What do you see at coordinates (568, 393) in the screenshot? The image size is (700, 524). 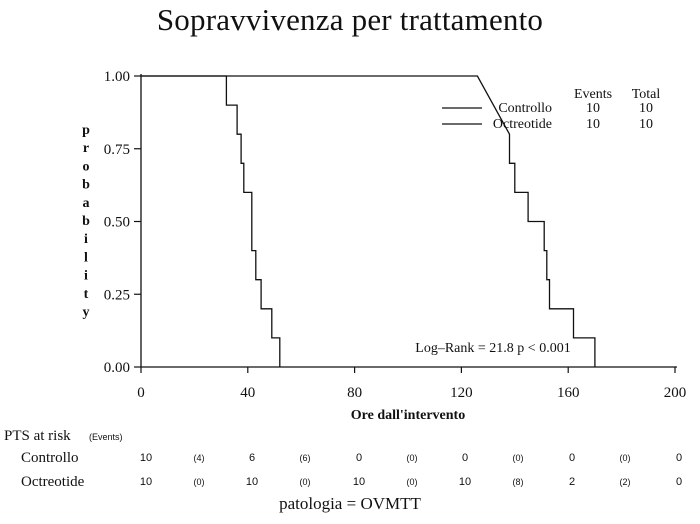 I see `x-tick-label: 160` at bounding box center [568, 393].